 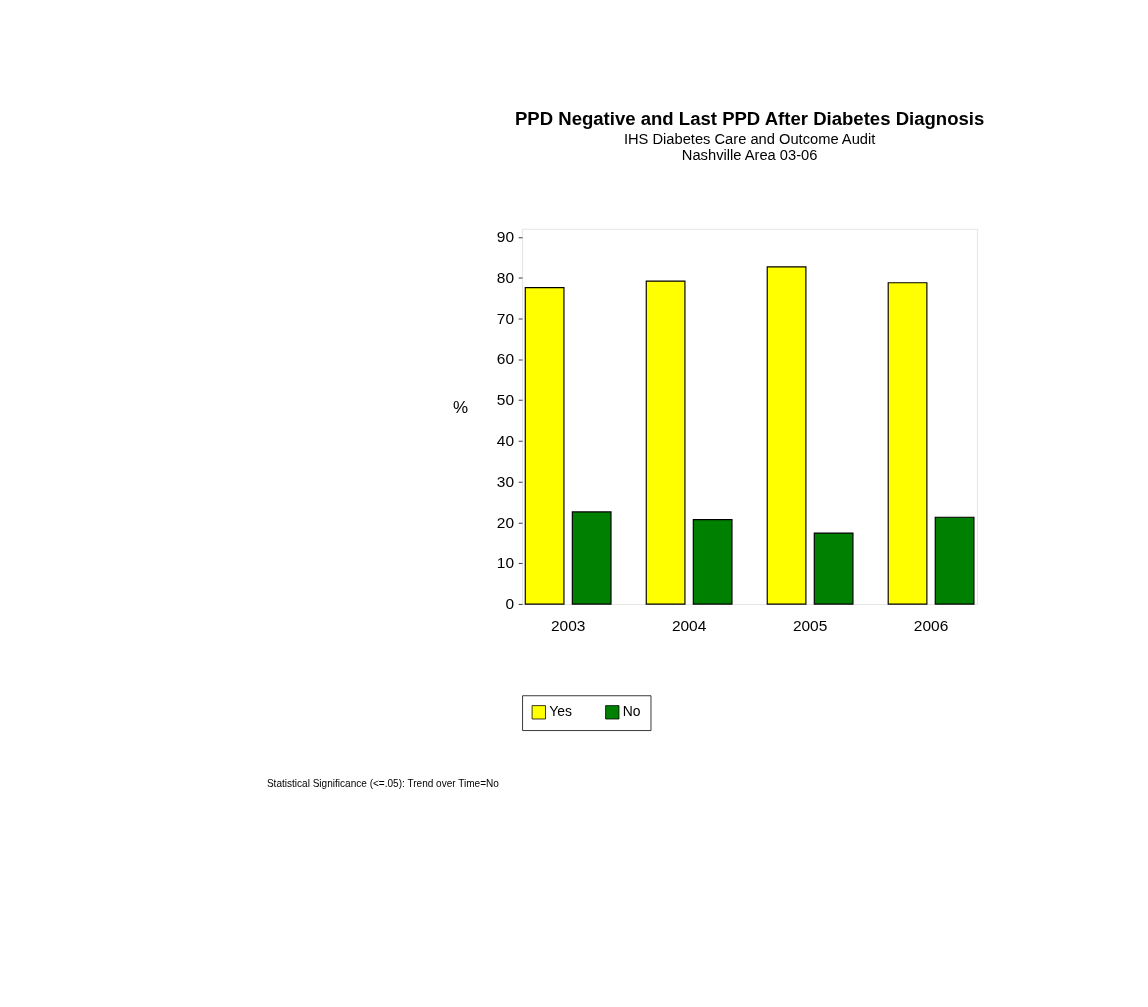 What do you see at coordinates (505, 440) in the screenshot?
I see `y-tick-label: 40` at bounding box center [505, 440].